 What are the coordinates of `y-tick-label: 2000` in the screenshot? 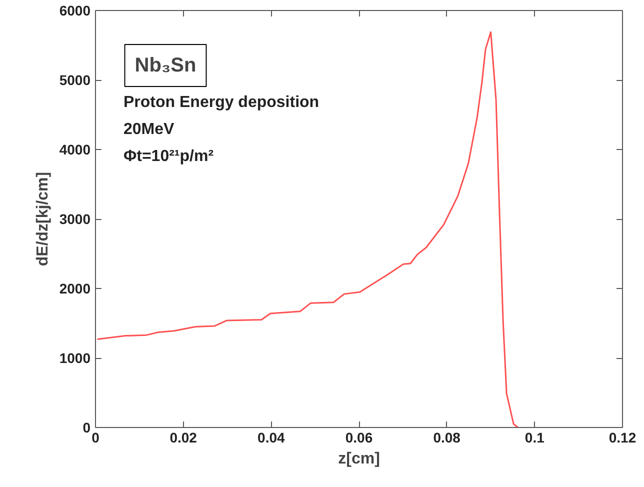 It's located at (75, 288).